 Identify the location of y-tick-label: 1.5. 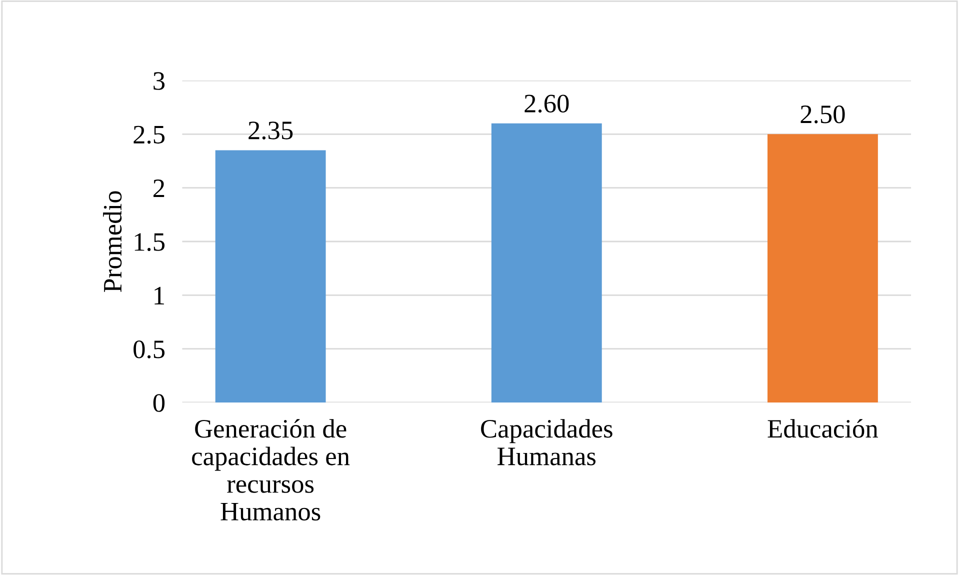
(149, 242).